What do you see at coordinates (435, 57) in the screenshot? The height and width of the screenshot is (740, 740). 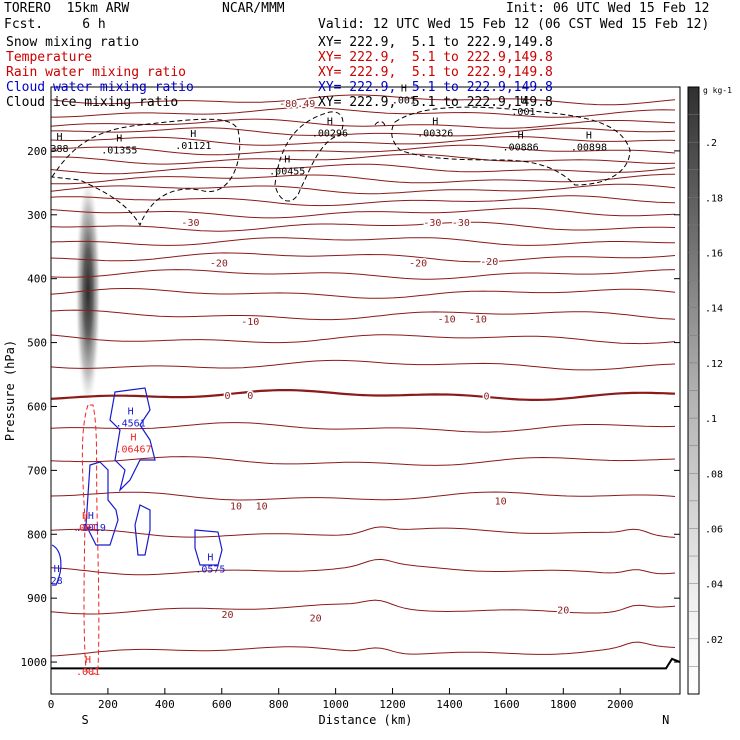 I see `legend-temperature-xy: XY= 222.9, 5.1 to 222.9,149.8` at bounding box center [435, 57].